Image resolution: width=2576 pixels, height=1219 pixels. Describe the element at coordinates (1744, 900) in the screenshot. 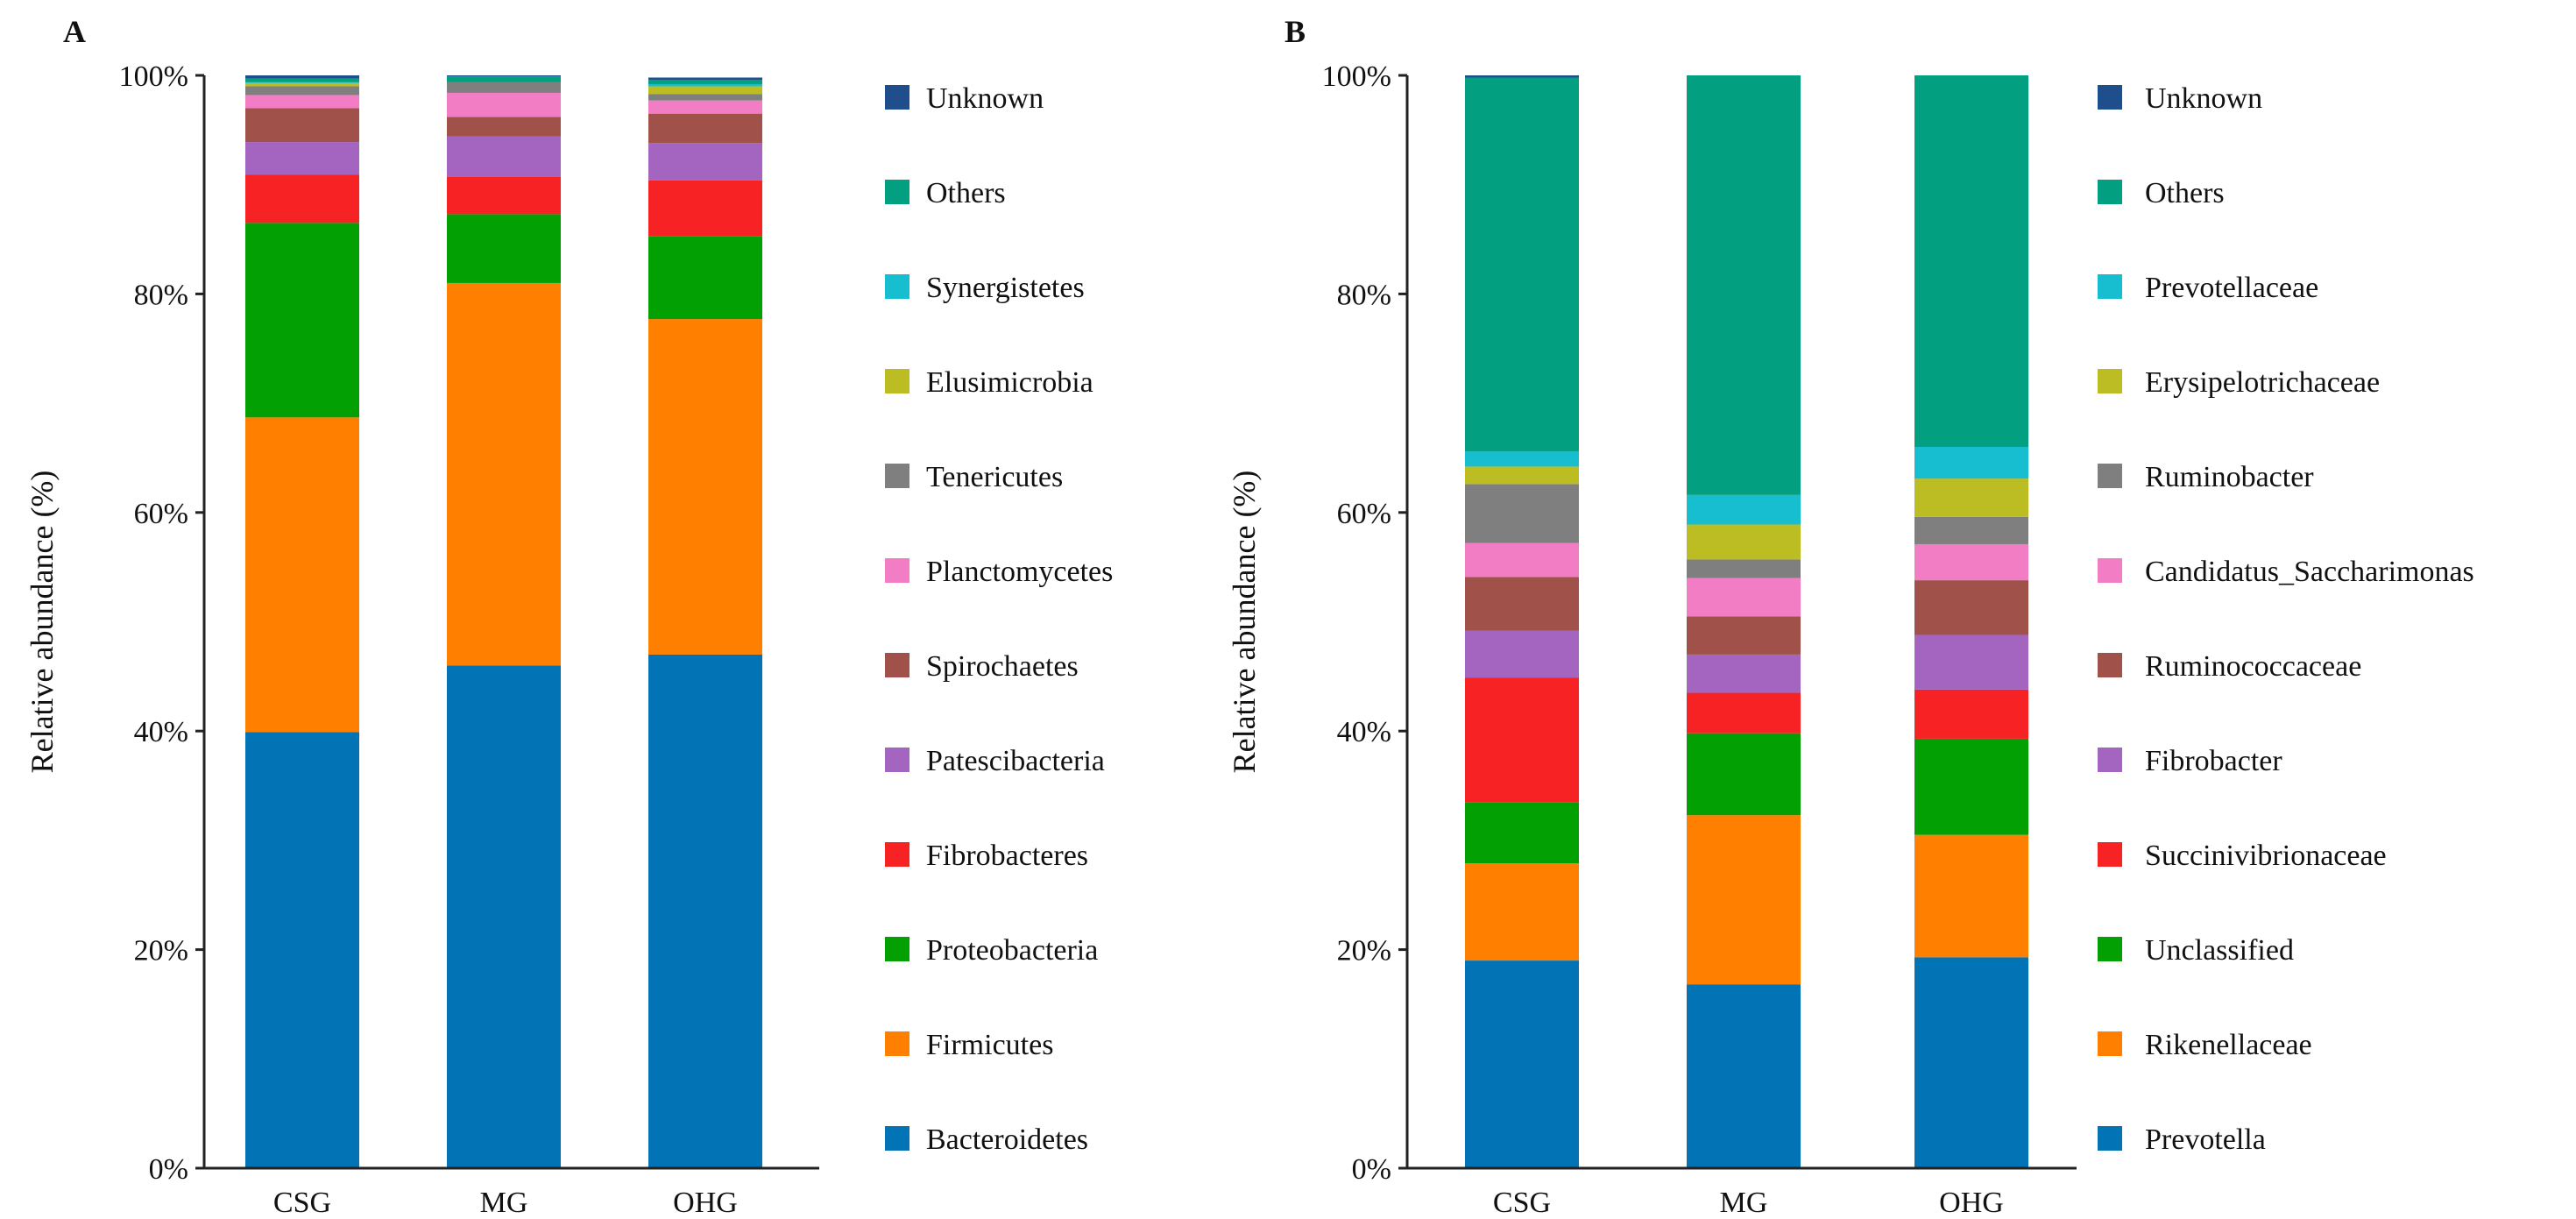

I see `bar-segment-mg-rikenellaceae` at that location.